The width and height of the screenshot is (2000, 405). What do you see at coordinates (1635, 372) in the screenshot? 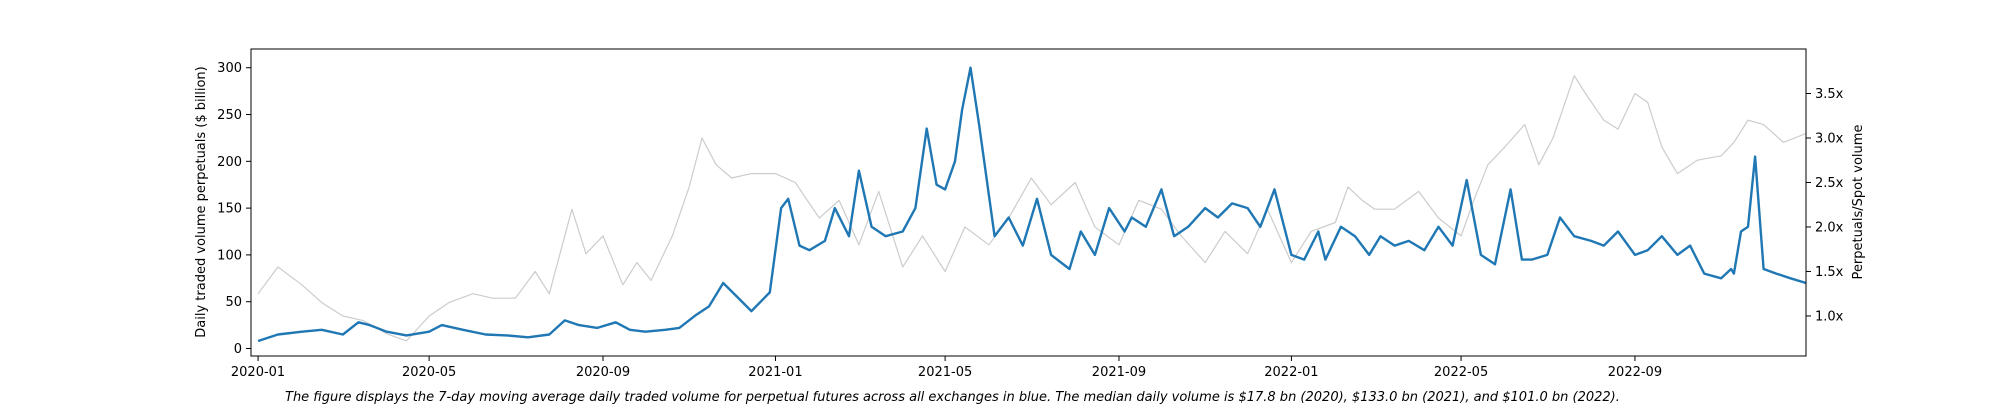
I see `x-tick-label: 2022-09` at bounding box center [1635, 372].